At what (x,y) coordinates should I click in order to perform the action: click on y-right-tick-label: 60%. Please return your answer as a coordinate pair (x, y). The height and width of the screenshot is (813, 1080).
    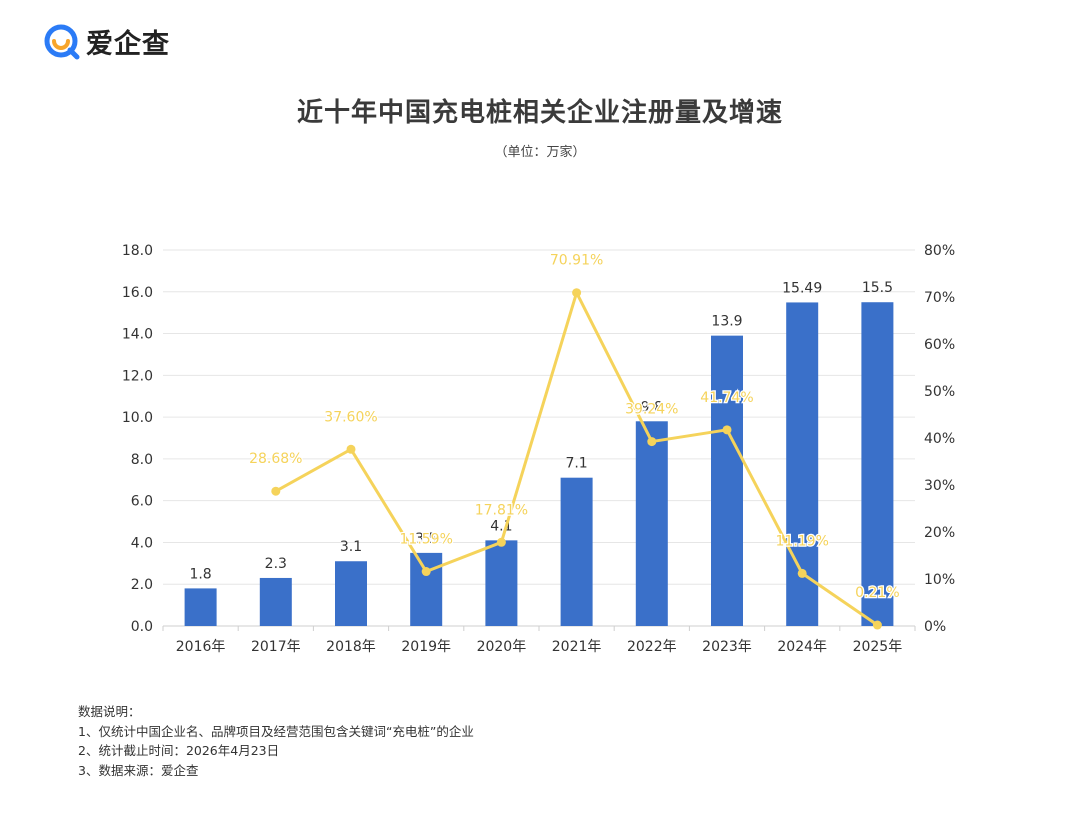
    Looking at the image, I should click on (939, 345).